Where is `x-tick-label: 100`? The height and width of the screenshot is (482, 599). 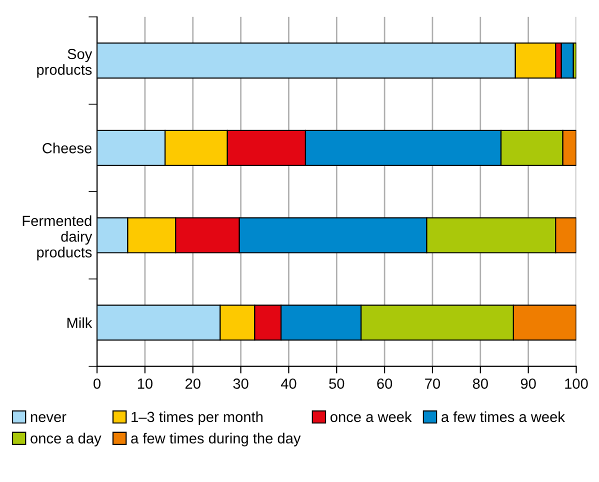 x-tick-label: 100 is located at coordinates (576, 383).